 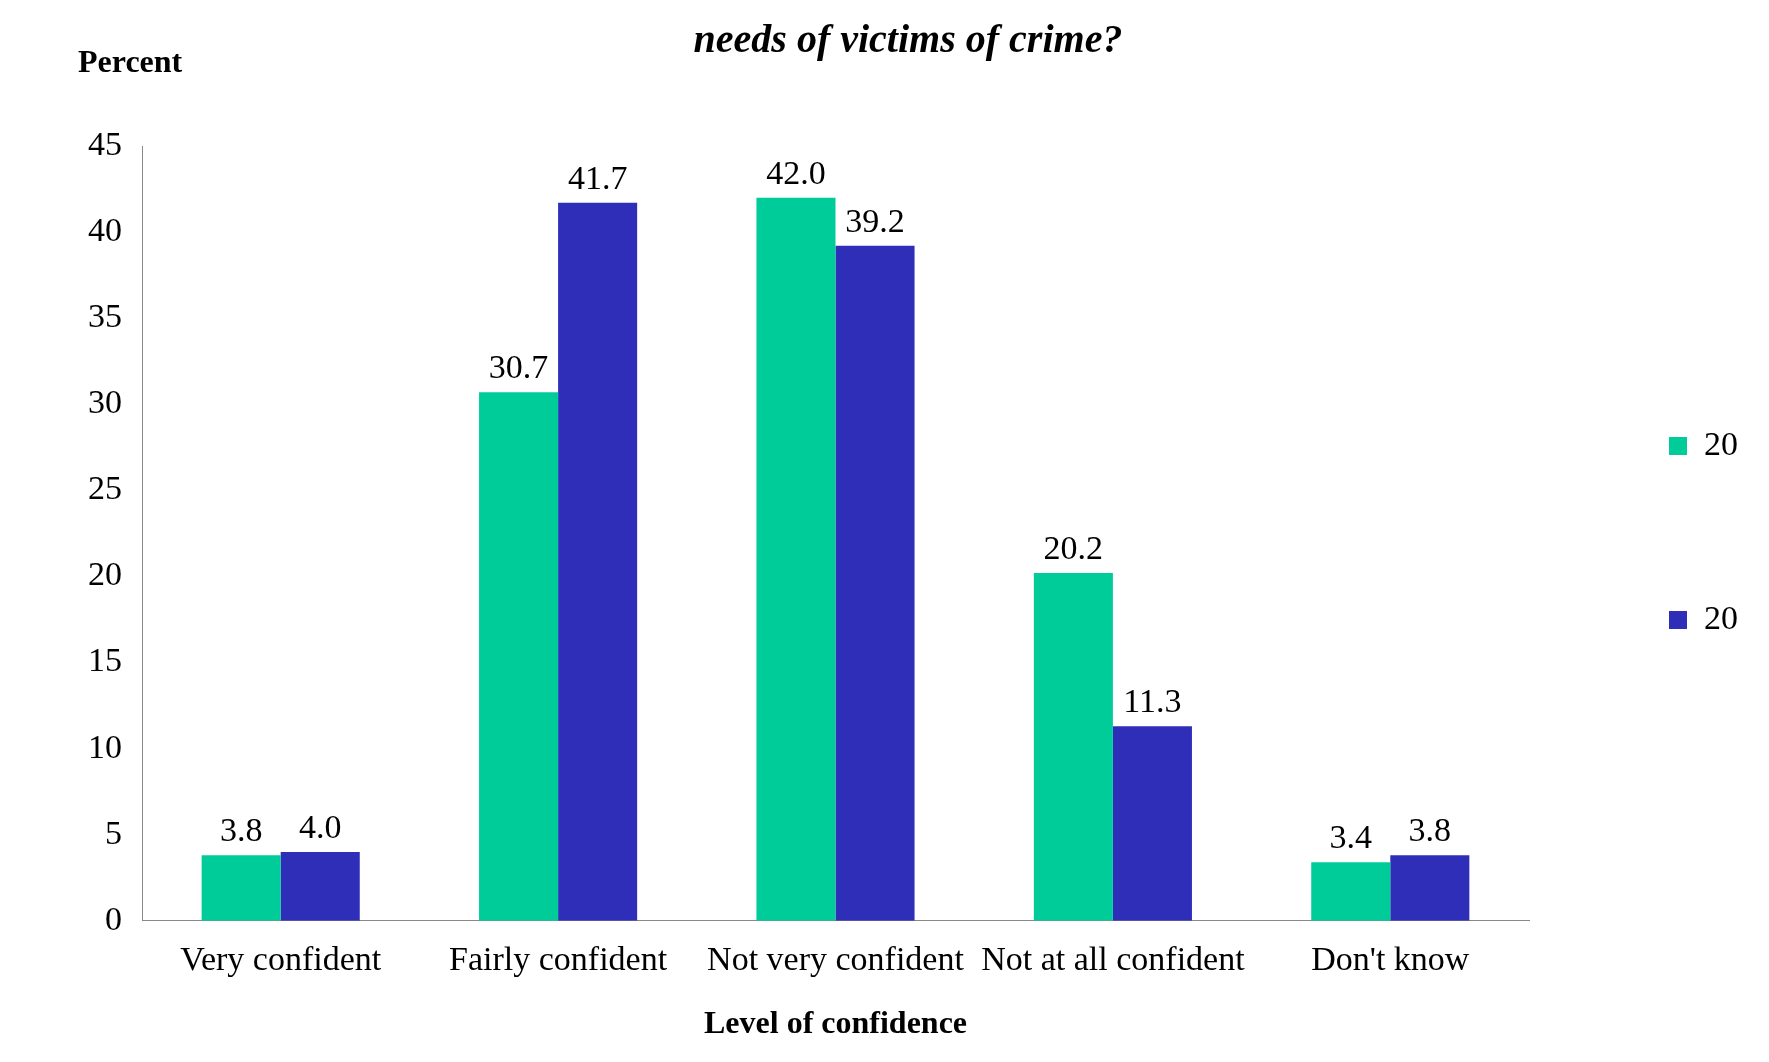 I want to click on data-label: 3.4, so click(x=1351, y=837).